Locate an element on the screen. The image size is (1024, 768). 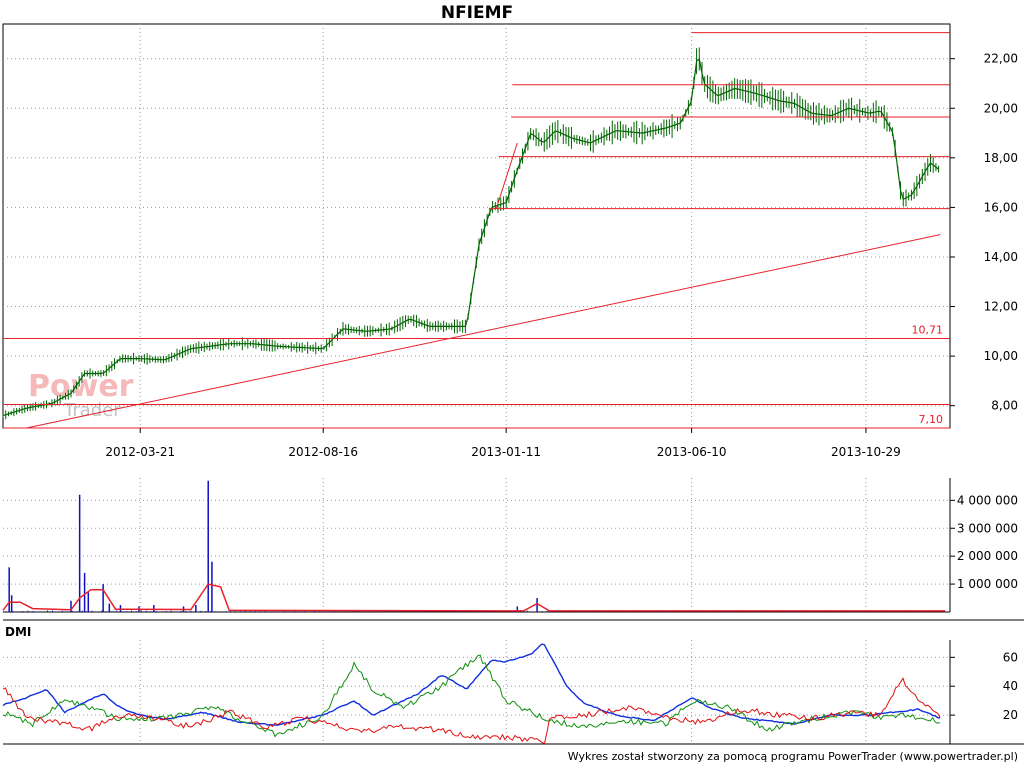
chart-title: NFIEMF is located at coordinates (477, 13).